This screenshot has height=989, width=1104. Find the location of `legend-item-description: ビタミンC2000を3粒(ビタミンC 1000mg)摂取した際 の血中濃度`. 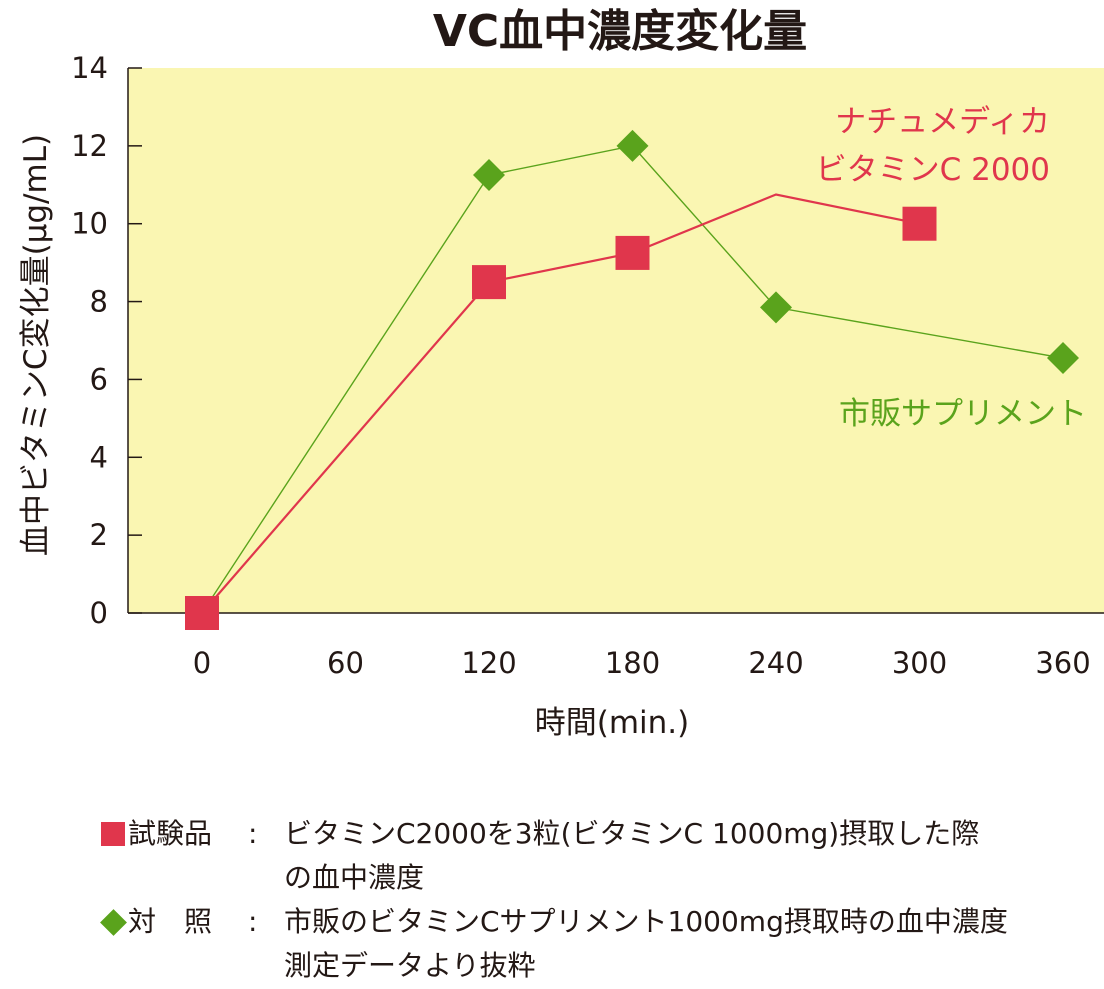

legend-item-description: ビタミンC2000を3粒(ビタミンC 1000mg)摂取した際 の血中濃度 is located at coordinates (691, 856).